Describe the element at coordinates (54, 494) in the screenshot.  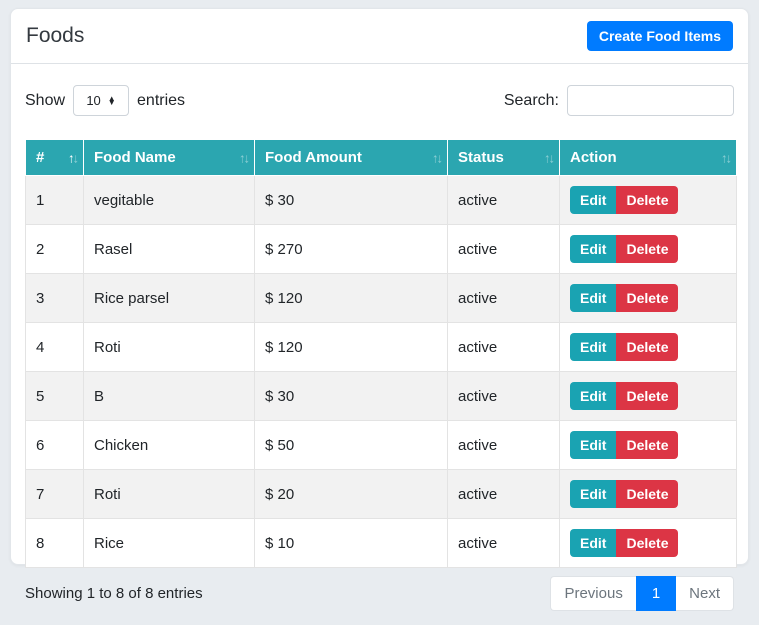
I see `cell-number: 7` at that location.